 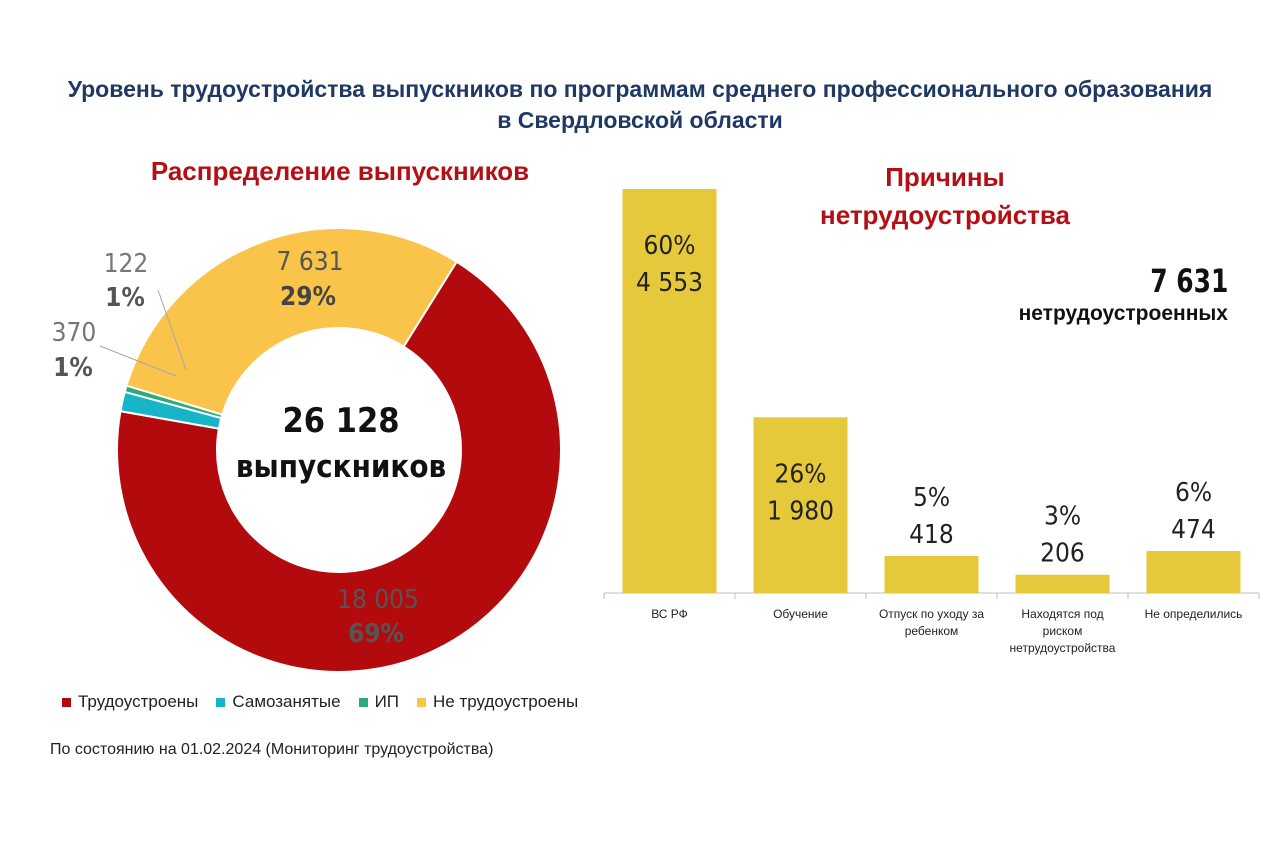 What do you see at coordinates (138, 701) in the screenshot?
I see `legend-label-employed: Трудоустроены` at bounding box center [138, 701].